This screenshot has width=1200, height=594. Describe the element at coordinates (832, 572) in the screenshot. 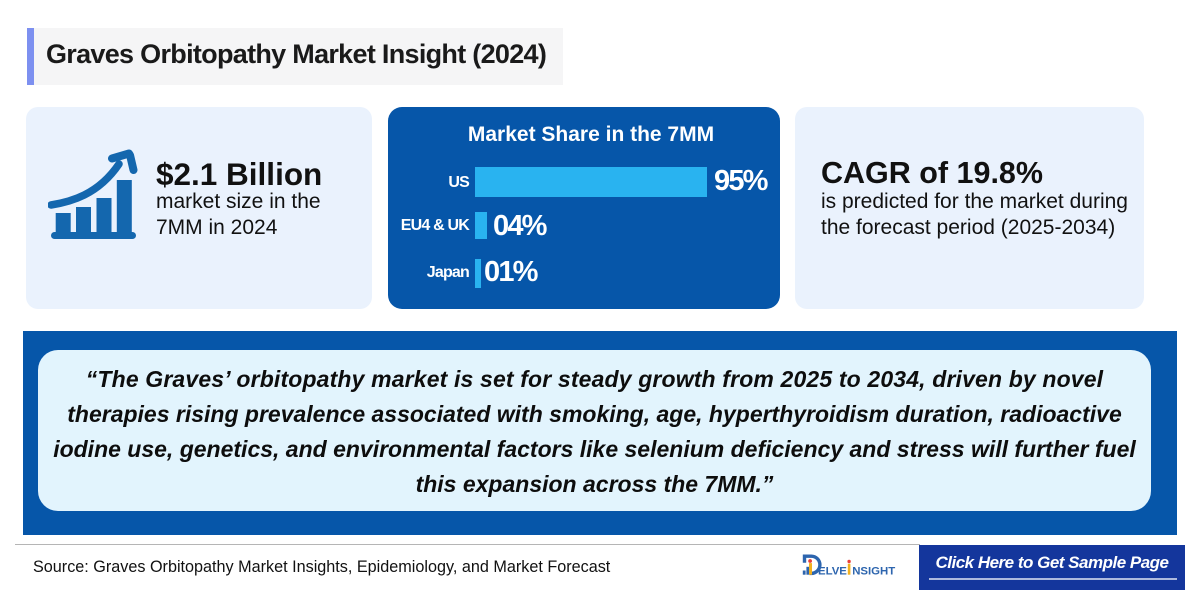

I see `svg-text: ELVE` at that location.